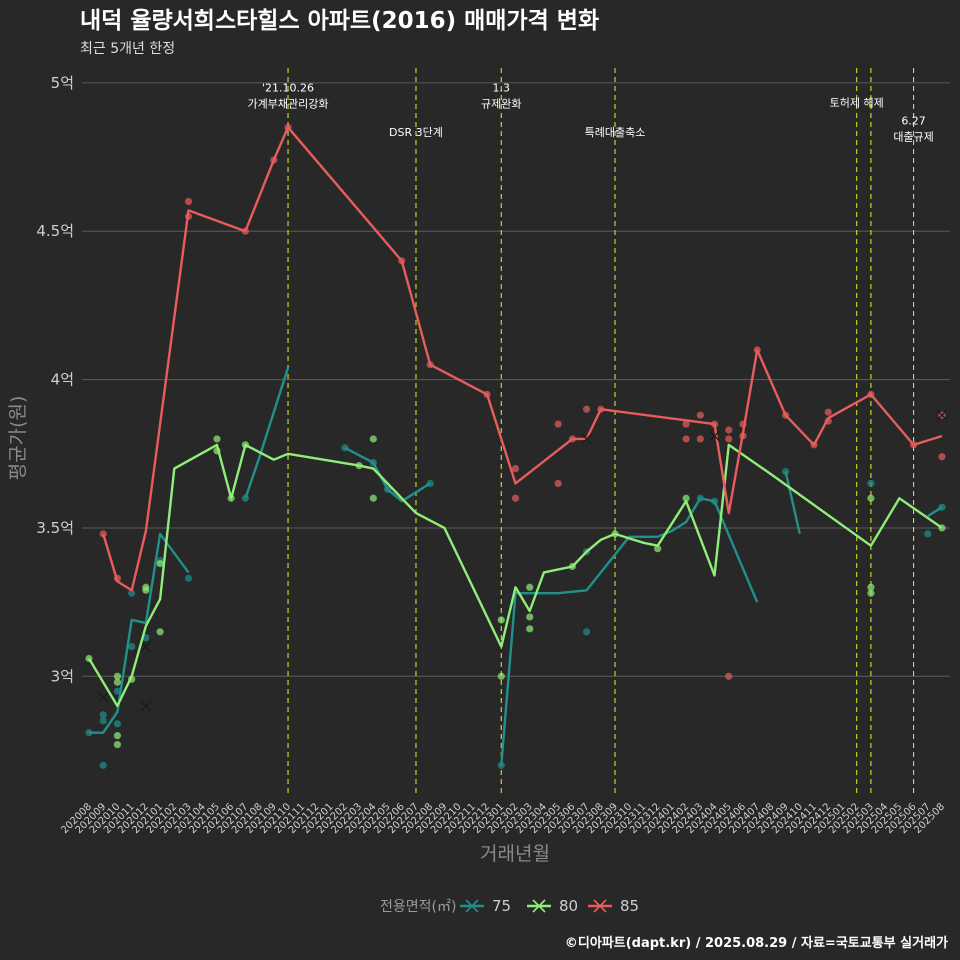  What do you see at coordinates (629, 906) in the screenshot?
I see `legend-label: 85` at bounding box center [629, 906].